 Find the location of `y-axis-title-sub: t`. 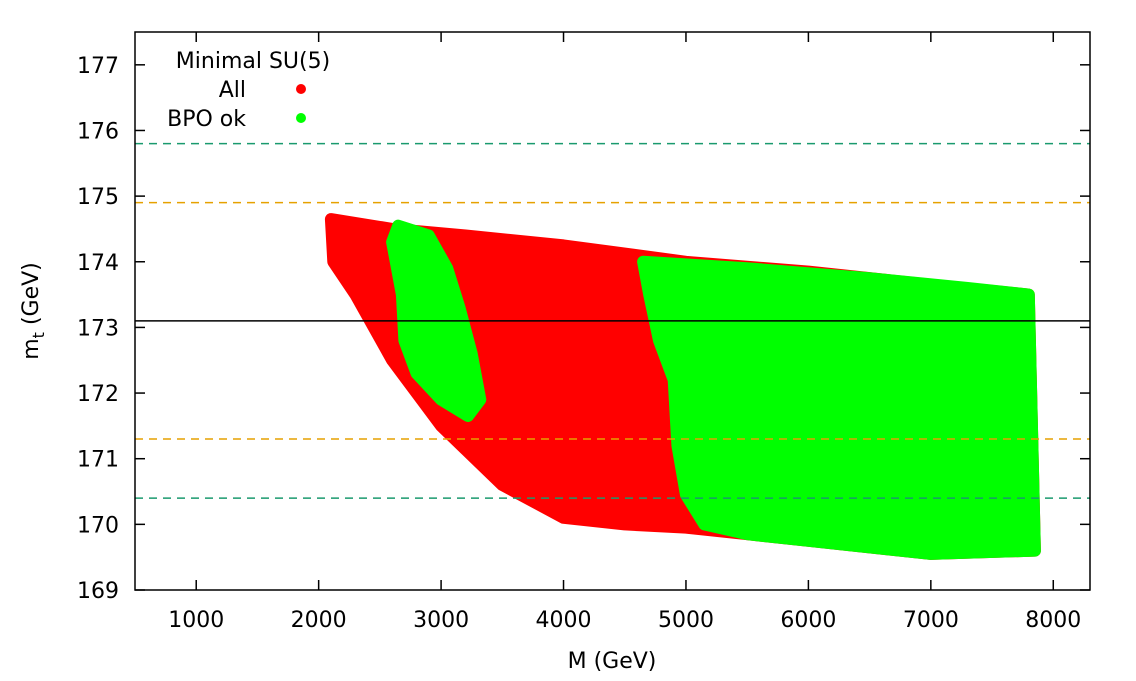

y-axis-title-sub: t is located at coordinates (38, 335).